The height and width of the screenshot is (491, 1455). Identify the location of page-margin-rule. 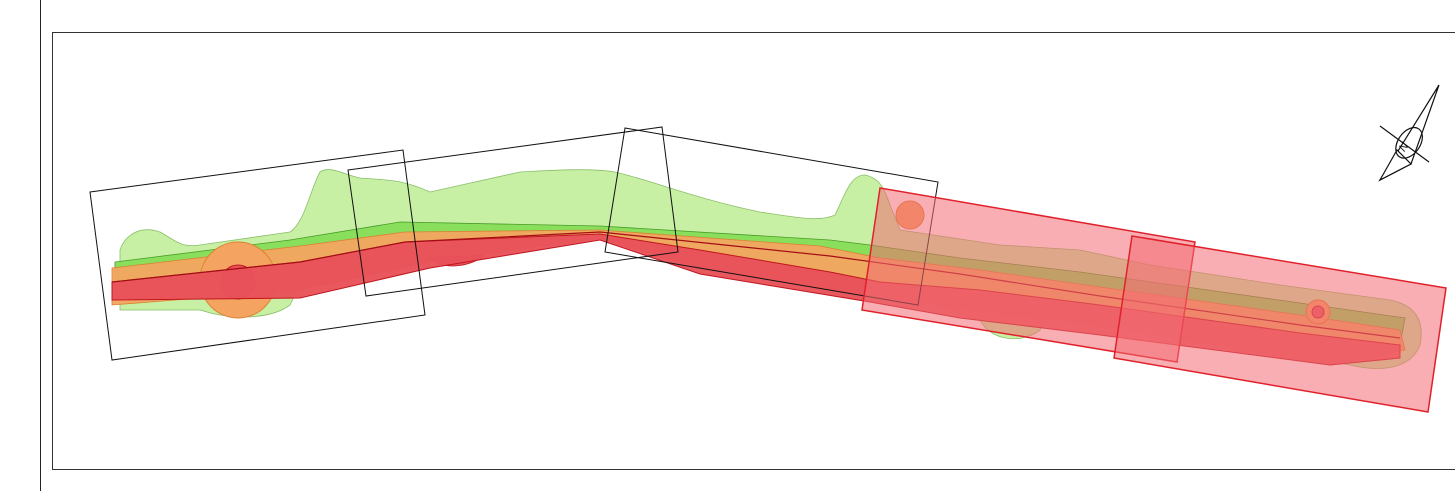
(40, 245).